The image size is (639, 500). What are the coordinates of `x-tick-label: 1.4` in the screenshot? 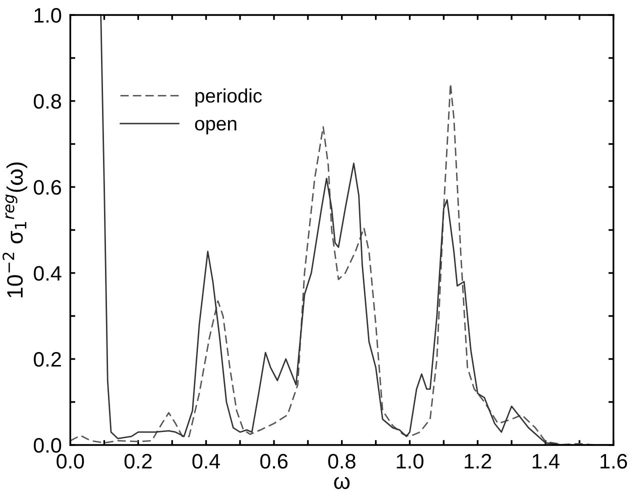 It's located at (546, 461).